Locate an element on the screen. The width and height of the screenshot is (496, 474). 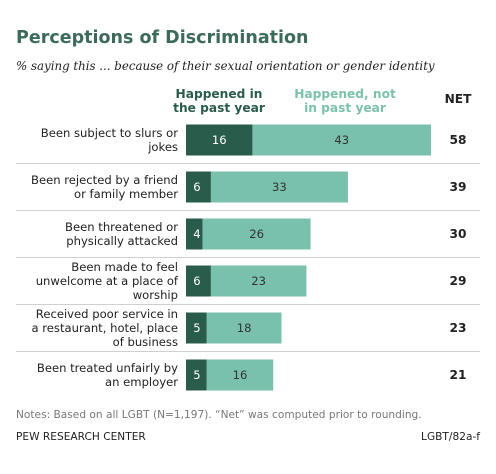
value-label-not-past-year: 16 is located at coordinates (240, 375).